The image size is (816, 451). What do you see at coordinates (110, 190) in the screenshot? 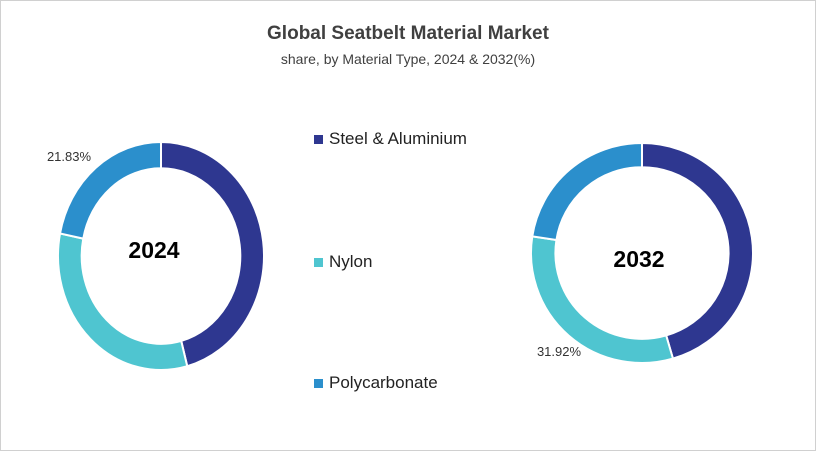
I see `slice-2024-polycarbonate` at bounding box center [110, 190].